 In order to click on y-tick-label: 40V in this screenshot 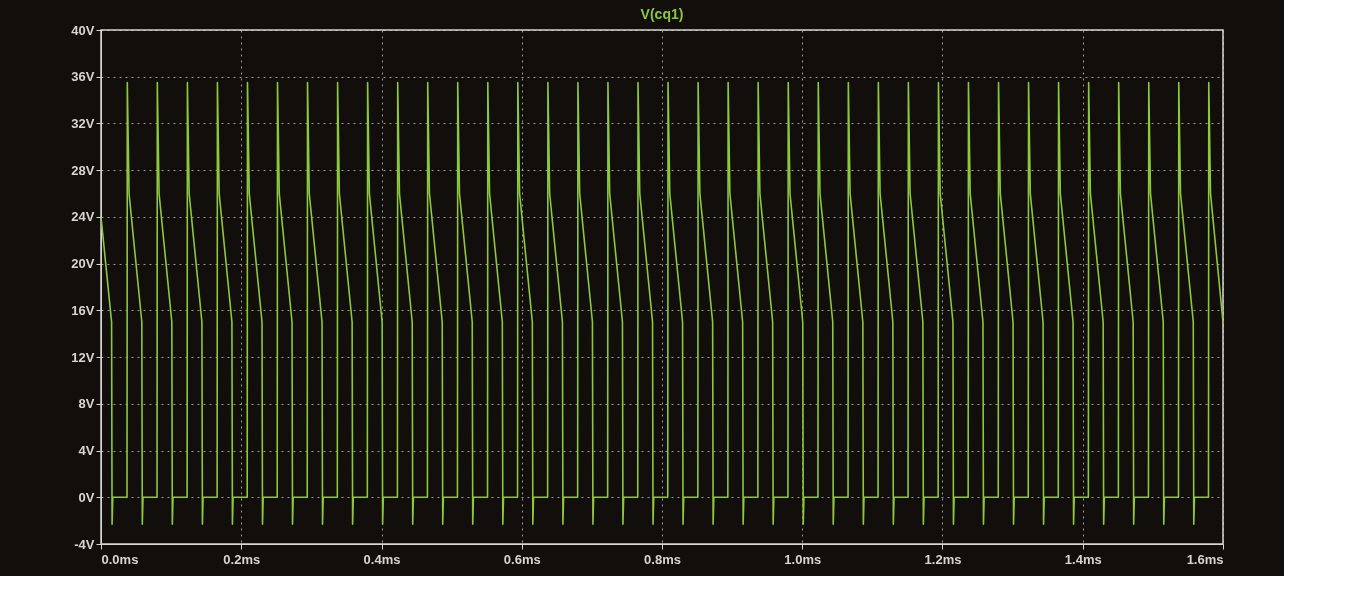, I will do `click(83, 30)`.